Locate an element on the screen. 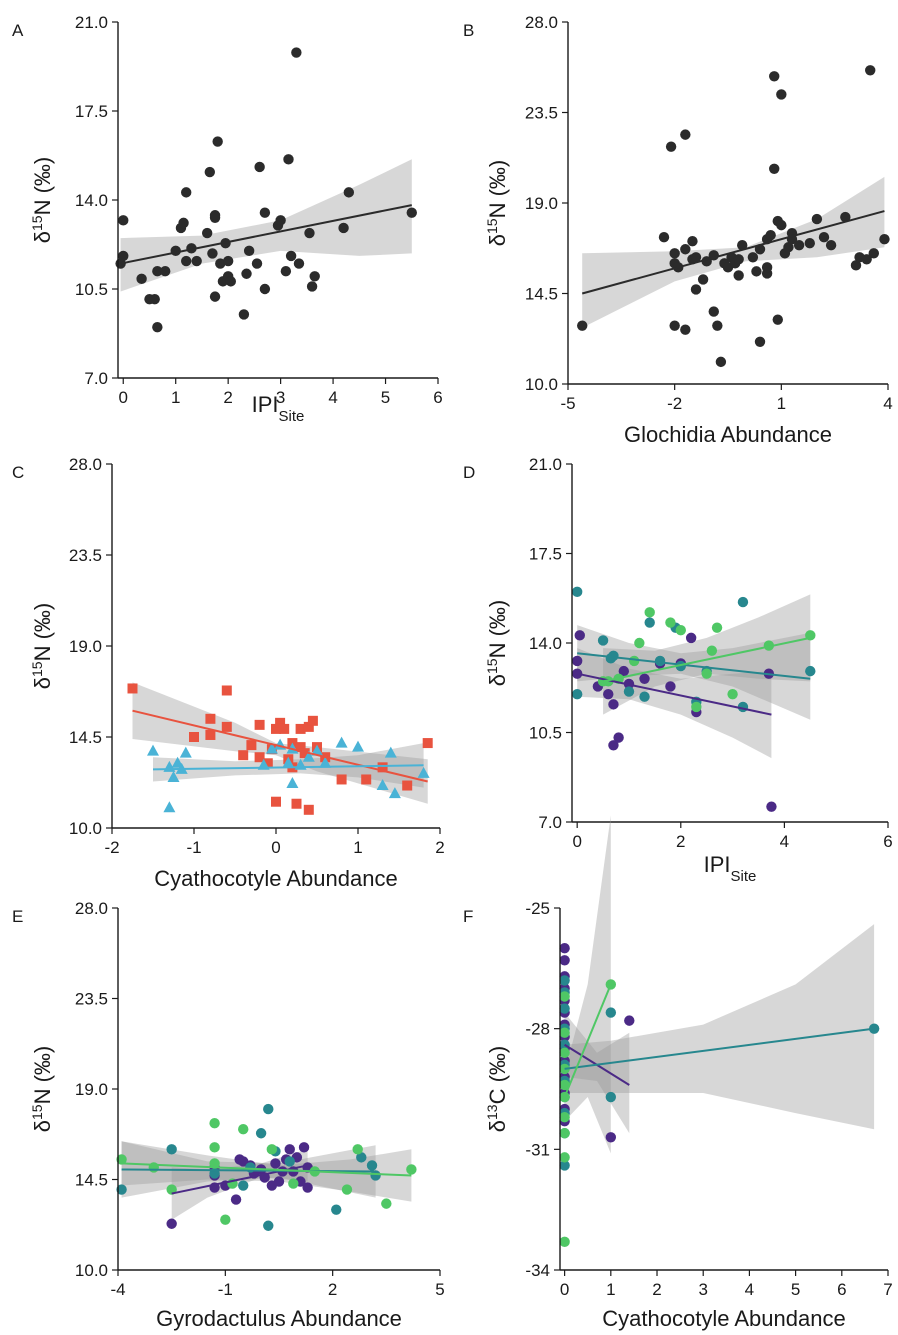 The width and height of the screenshot is (898, 1335). x-axis-label-subscript: Site is located at coordinates (292, 416).